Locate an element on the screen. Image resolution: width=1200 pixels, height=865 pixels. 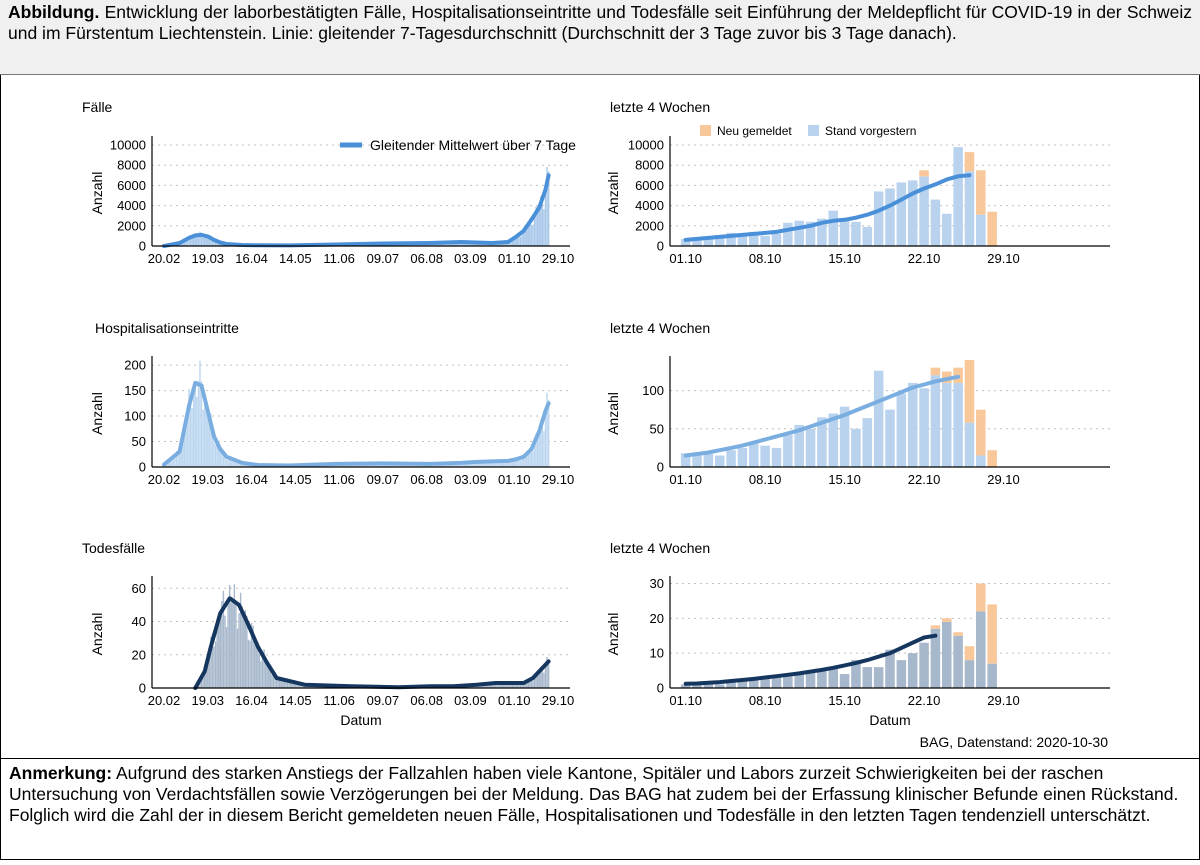
hosp-4wochen-xtick: 22.10 is located at coordinates (924, 479).